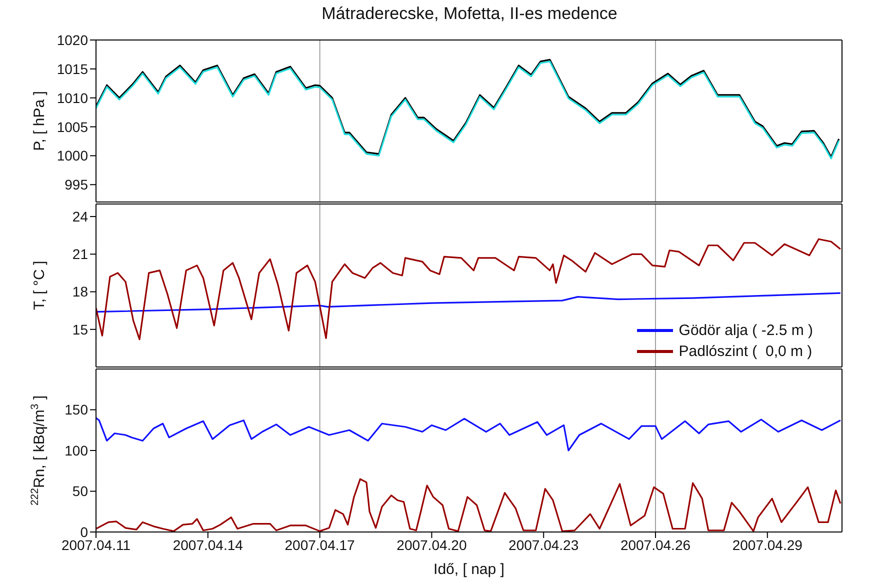  I want to click on y-tick-label: 15, so click(80, 329).